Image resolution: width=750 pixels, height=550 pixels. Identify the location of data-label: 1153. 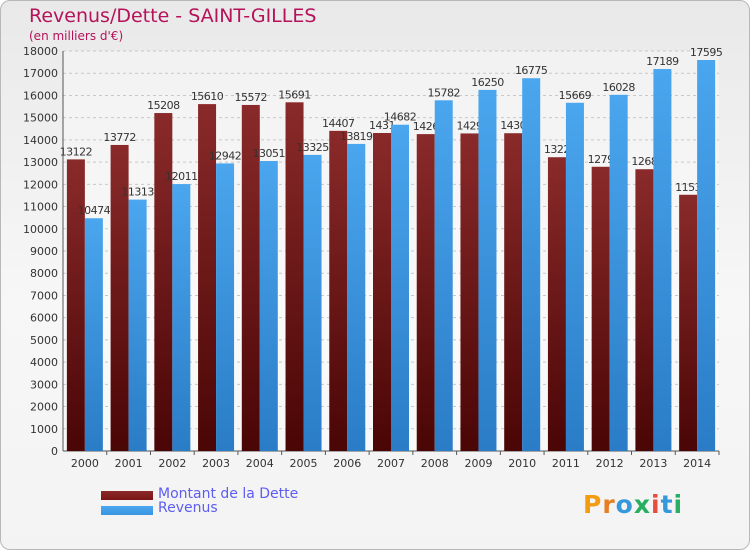
(688, 187).